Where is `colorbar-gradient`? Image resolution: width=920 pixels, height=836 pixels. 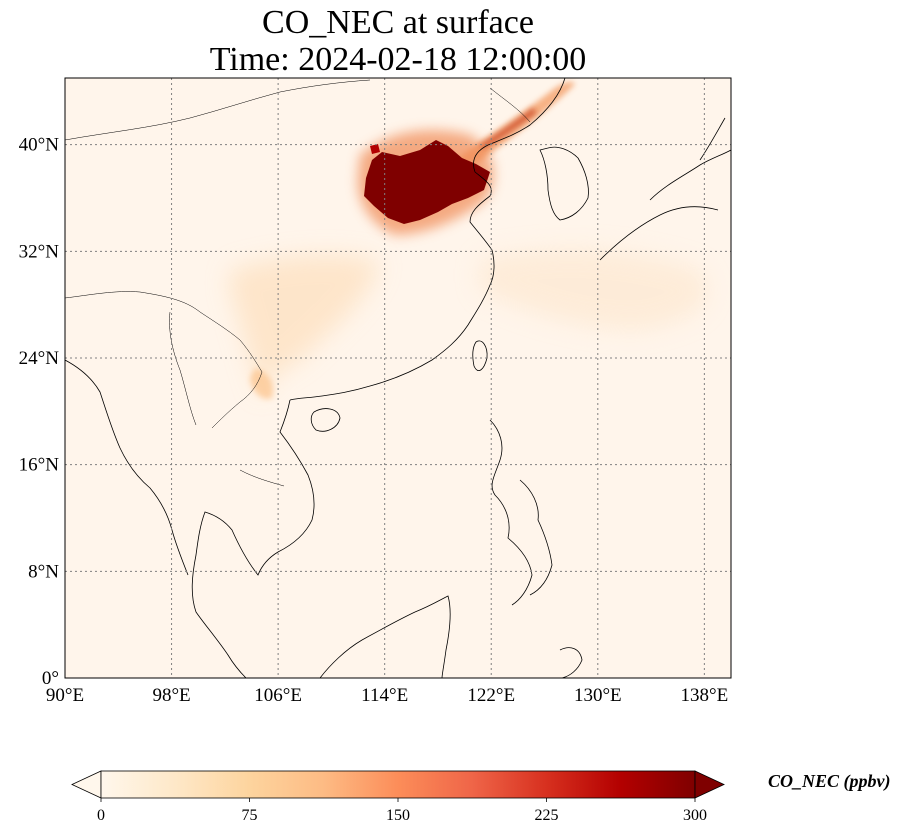 colorbar-gradient is located at coordinates (398, 784).